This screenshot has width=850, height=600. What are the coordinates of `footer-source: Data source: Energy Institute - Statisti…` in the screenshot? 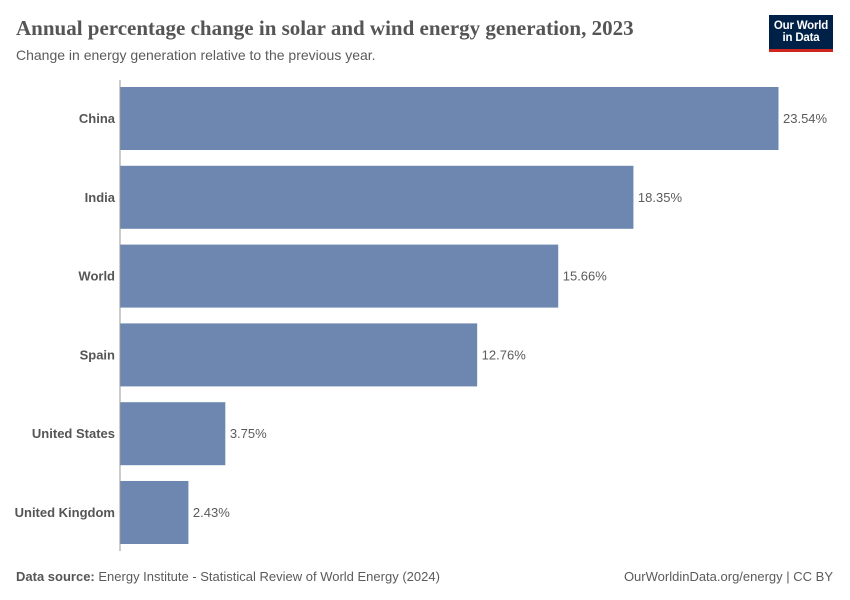 It's located at (228, 576).